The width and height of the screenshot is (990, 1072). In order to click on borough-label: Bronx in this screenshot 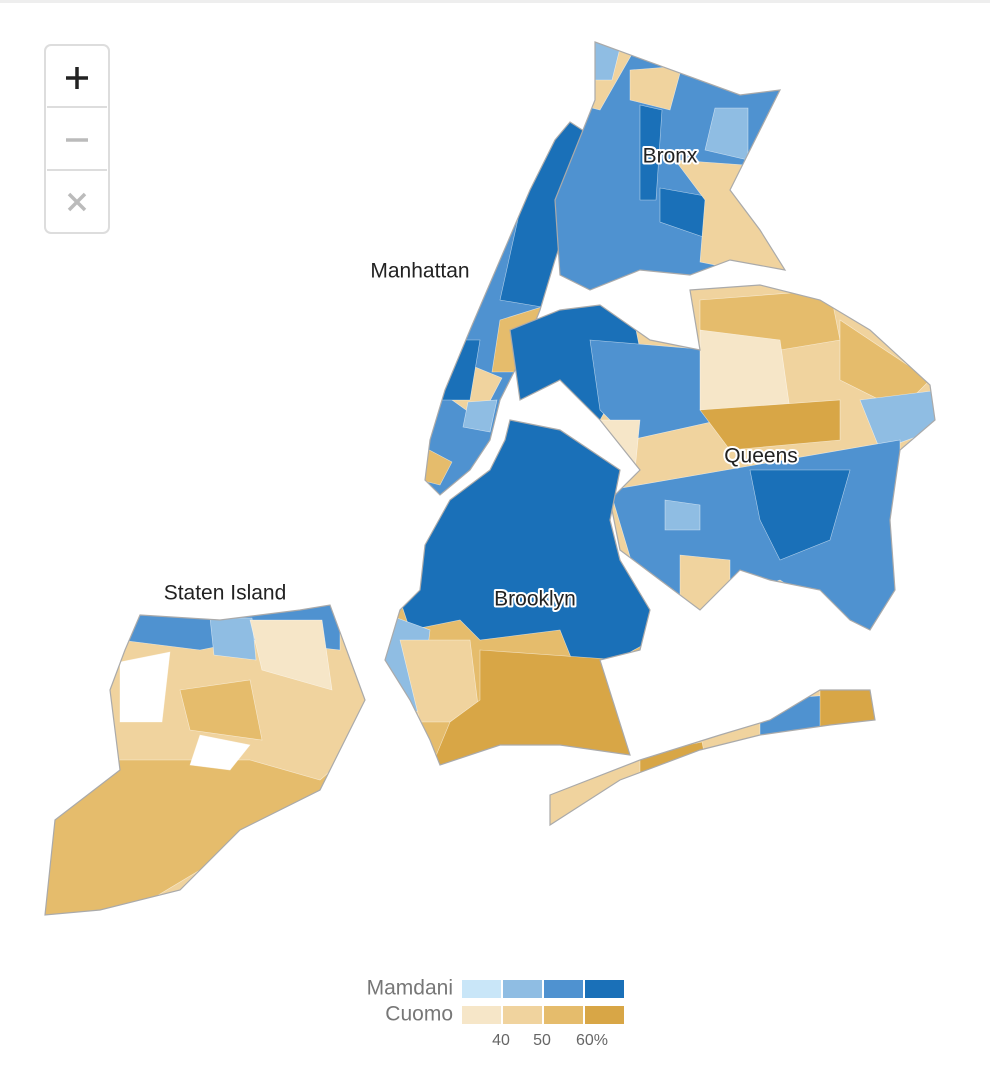, I will do `click(670, 156)`.